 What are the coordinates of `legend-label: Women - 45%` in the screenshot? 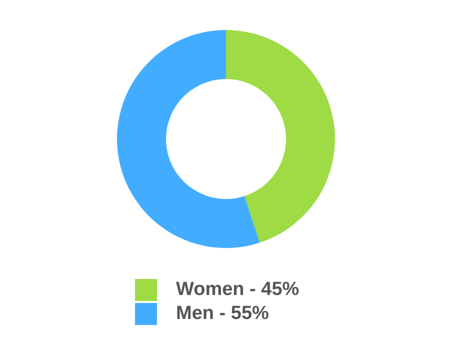 It's located at (238, 290).